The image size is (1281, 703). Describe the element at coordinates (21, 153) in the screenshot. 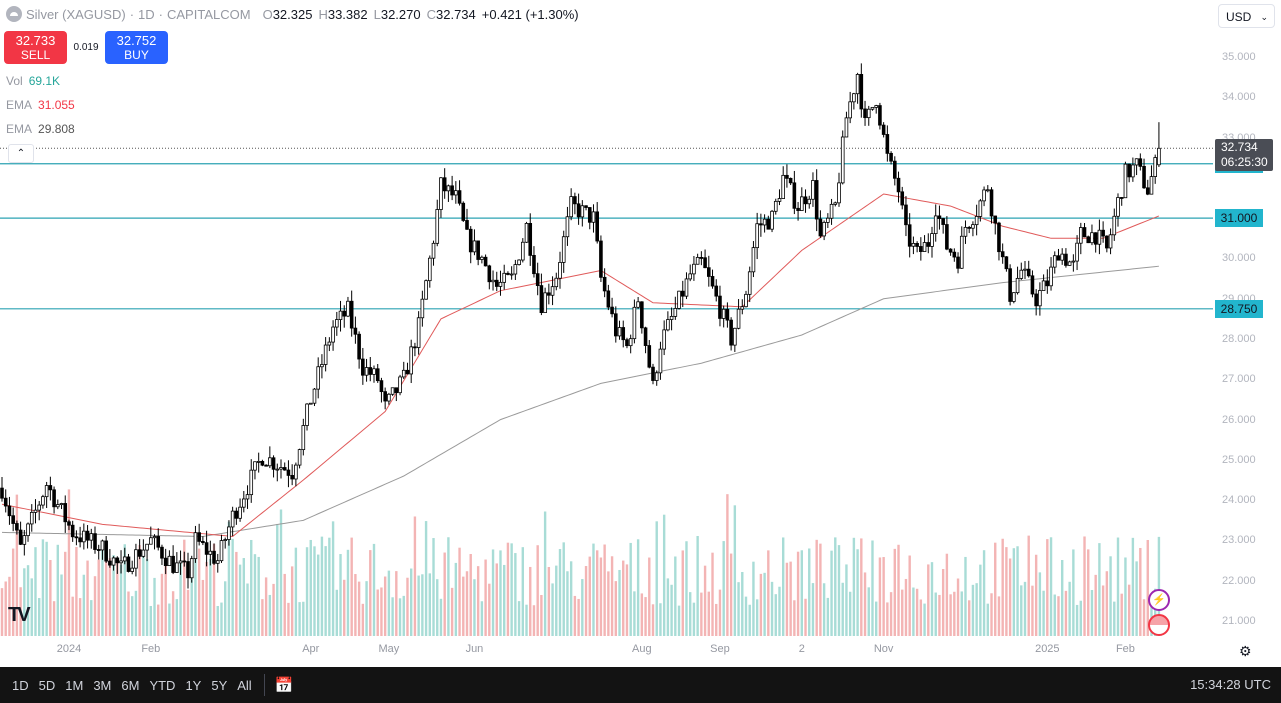

I see `collapse-legend-button: ⌃` at that location.